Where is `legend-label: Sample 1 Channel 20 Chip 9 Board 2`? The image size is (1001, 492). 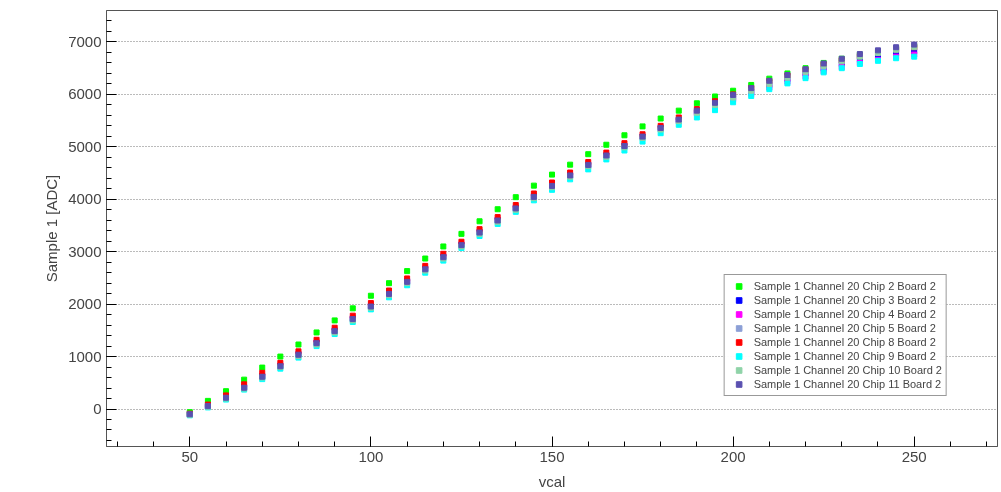 legend-label: Sample 1 Channel 20 Chip 9 Board 2 is located at coordinates (844, 356).